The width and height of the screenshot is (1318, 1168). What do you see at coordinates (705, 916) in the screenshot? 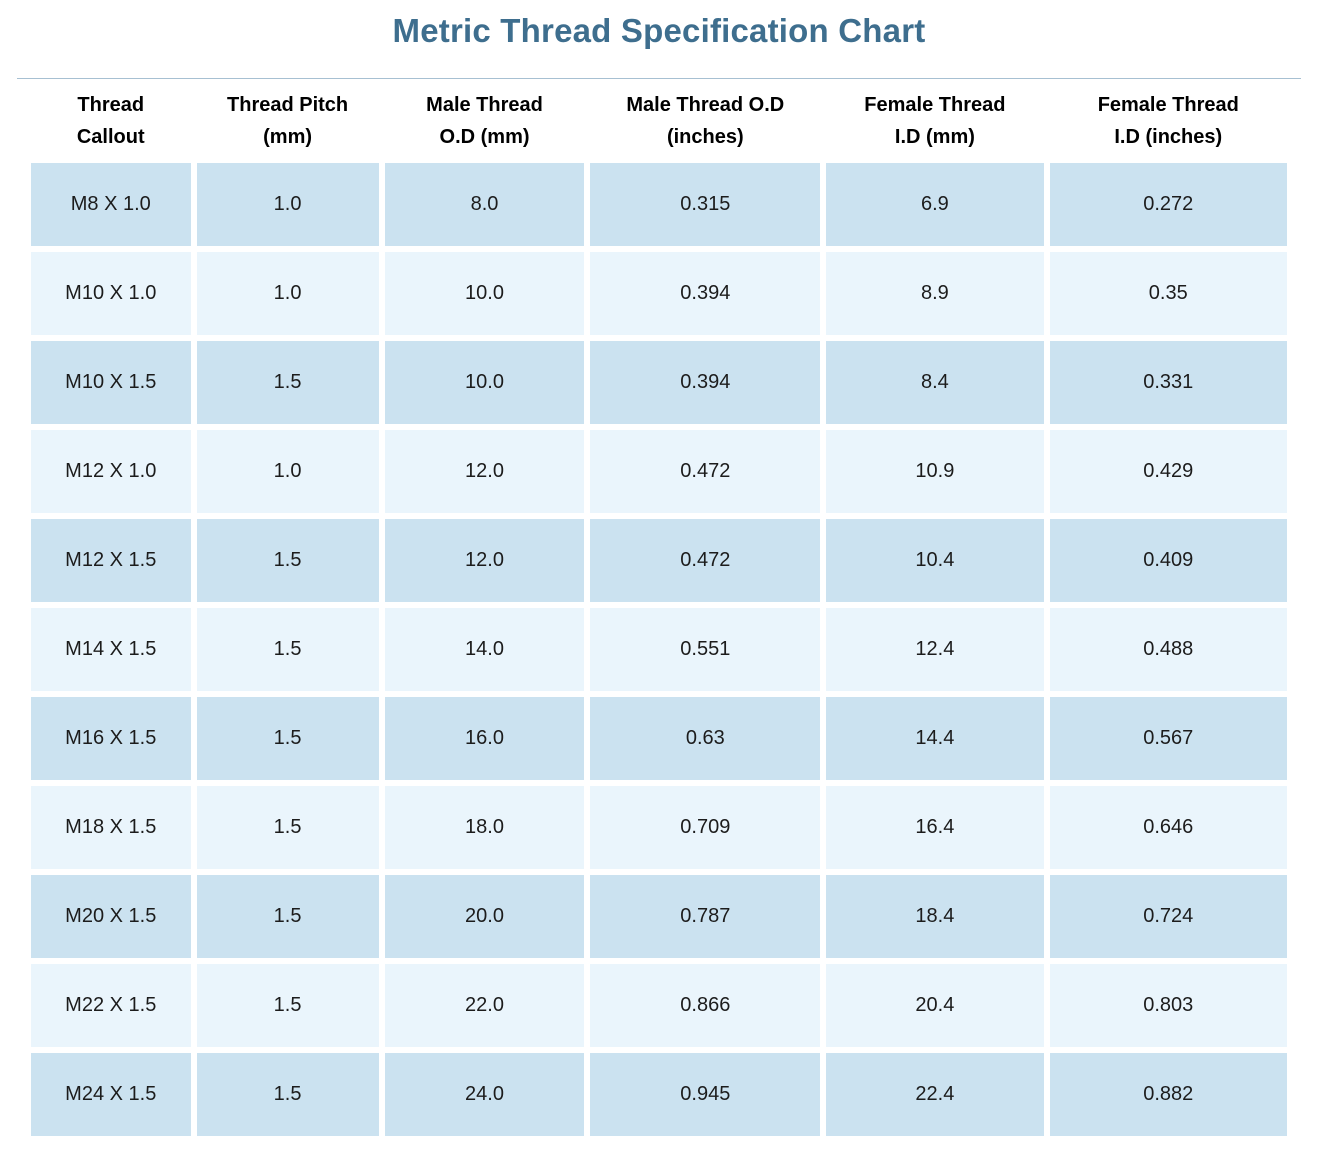
I see `table-cell: 0.787` at bounding box center [705, 916].